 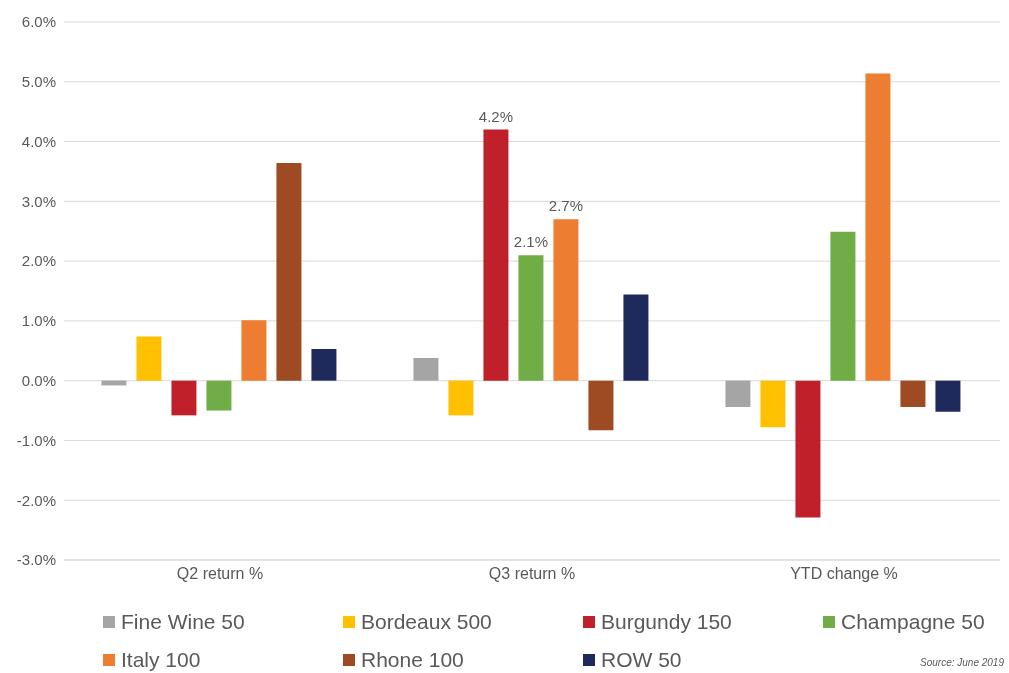 I want to click on legend-label: Fine Wine 50, so click(x=183, y=622).